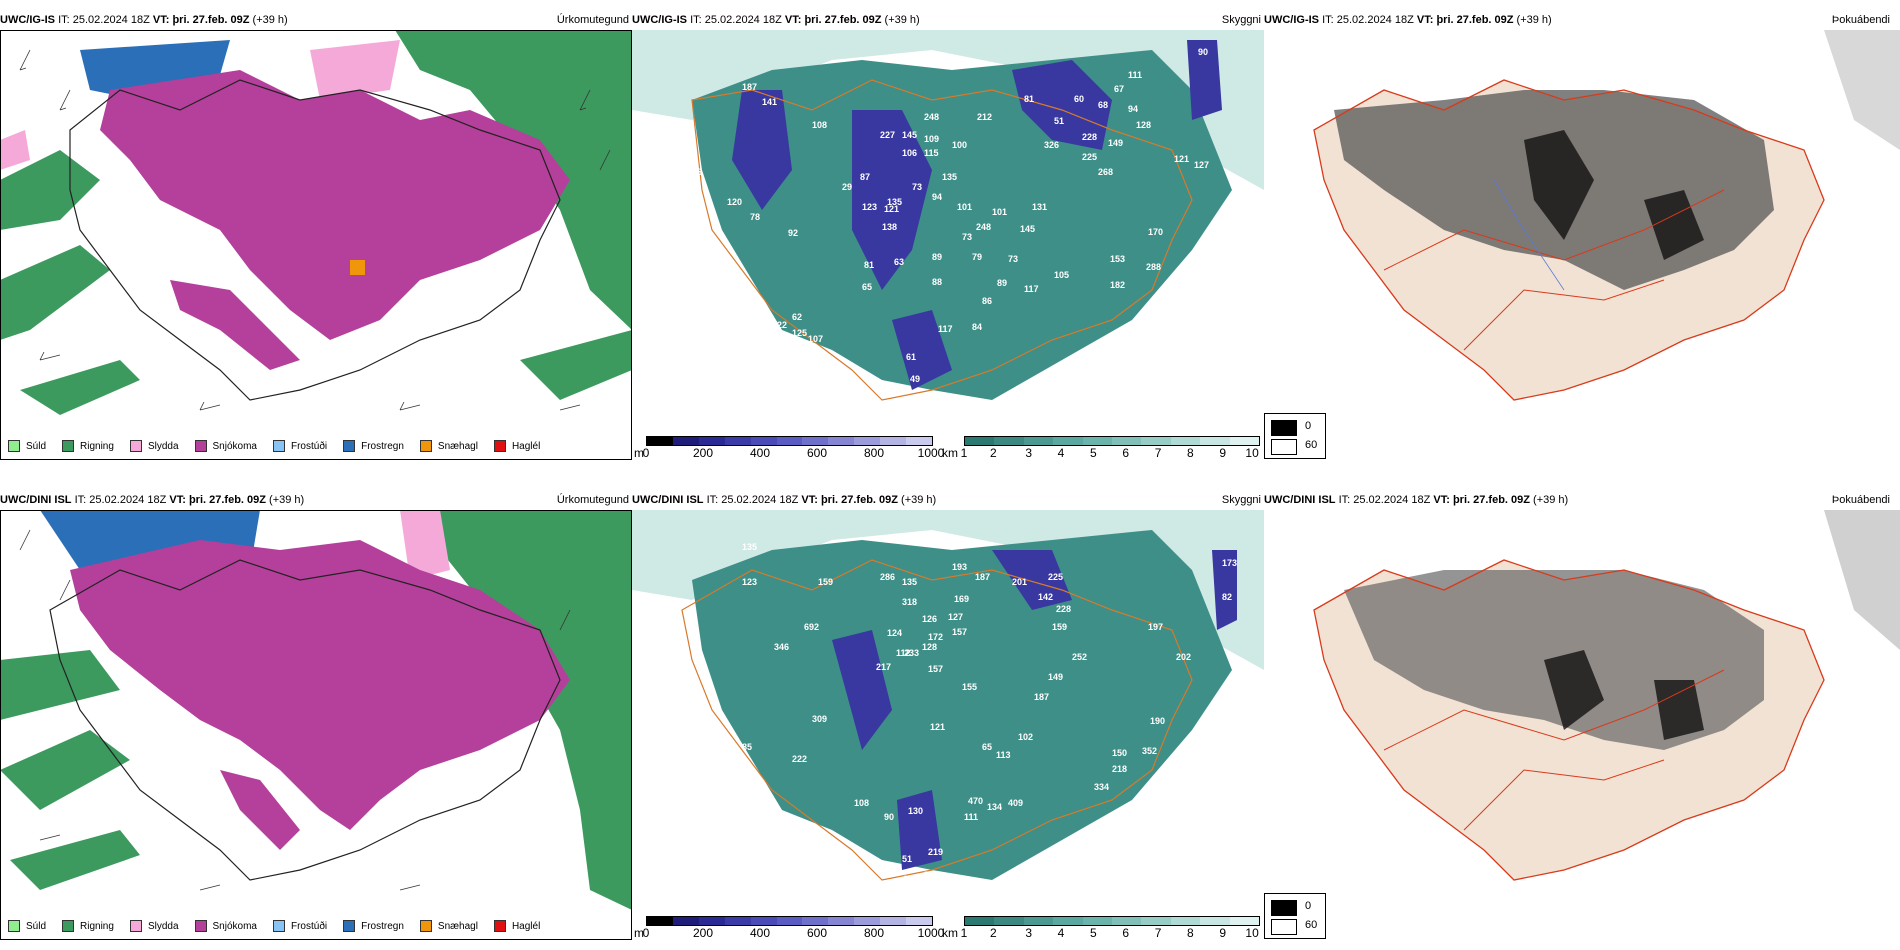  What do you see at coordinates (1119, 753) in the screenshot?
I see `svg-text: 150` at bounding box center [1119, 753].